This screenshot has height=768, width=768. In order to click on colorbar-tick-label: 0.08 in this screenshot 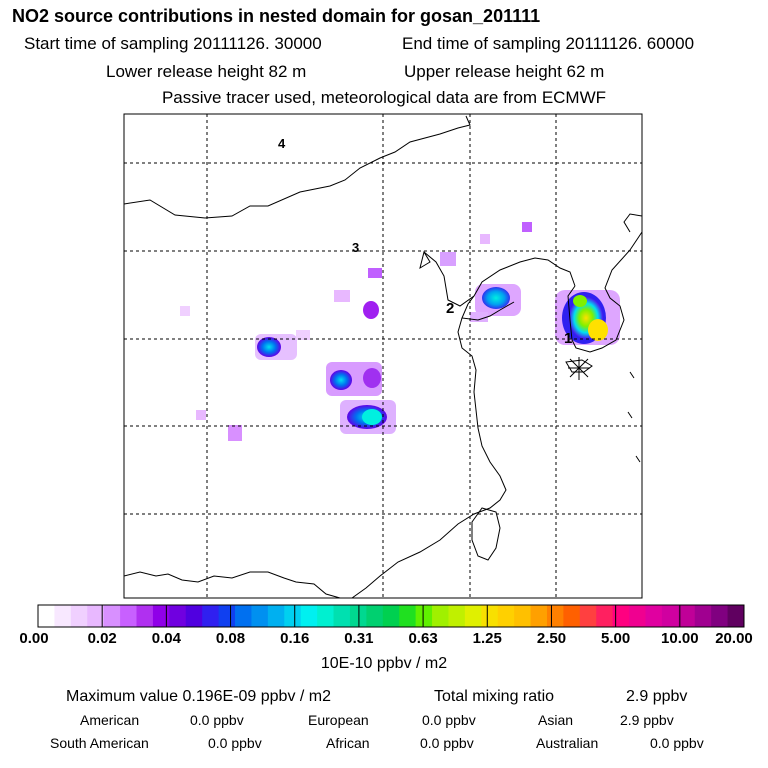, I will do `click(230, 638)`.